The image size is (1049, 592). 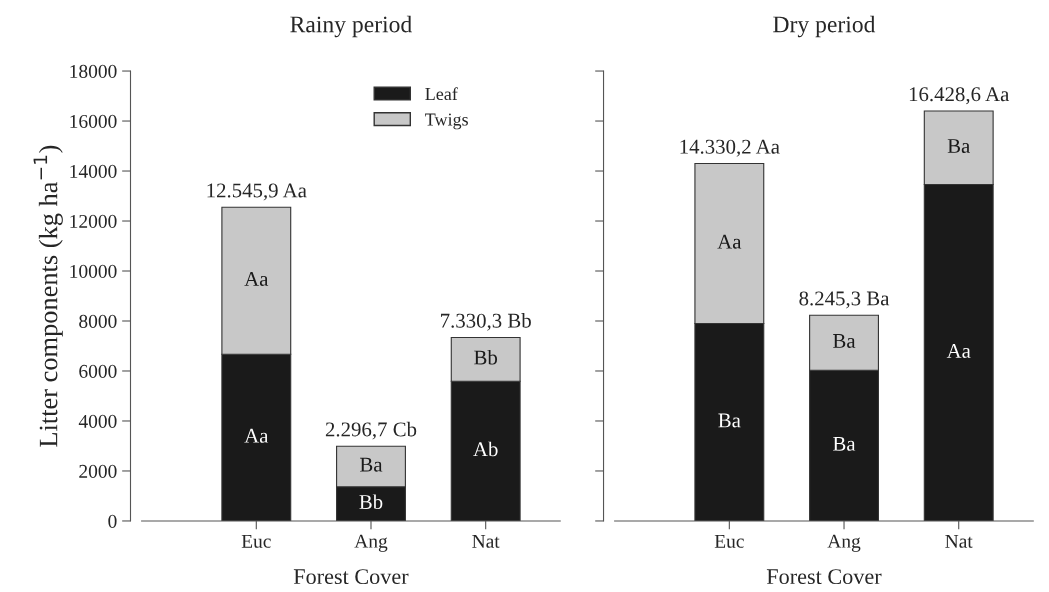 What do you see at coordinates (93, 71) in the screenshot?
I see `y-tick-label: 18000` at bounding box center [93, 71].